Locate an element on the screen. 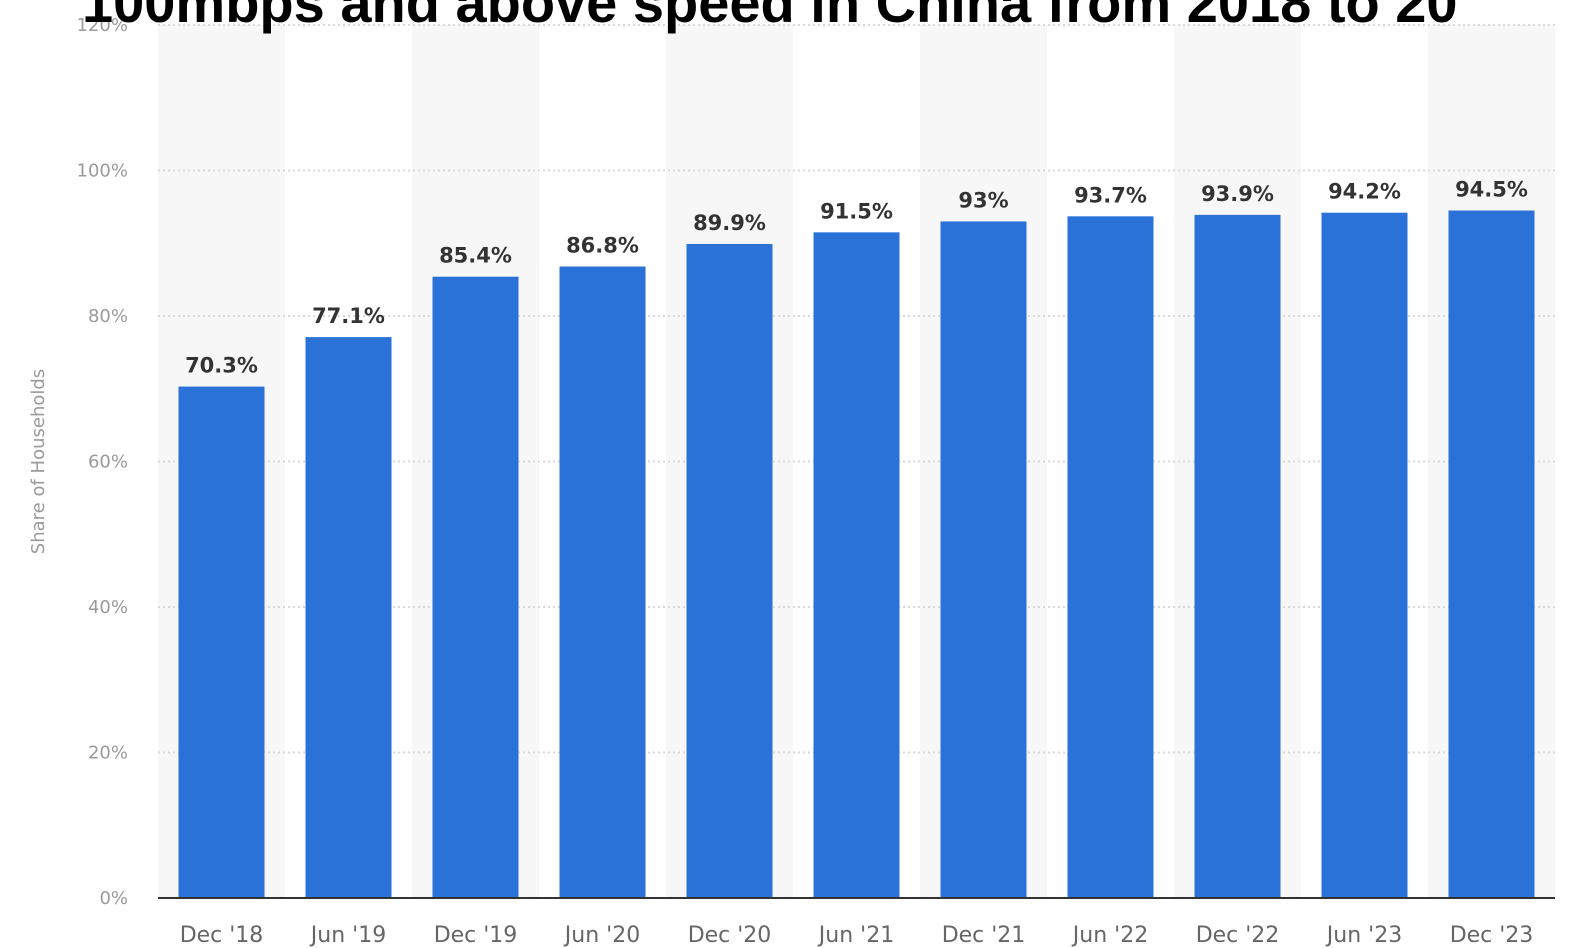 The image size is (1575, 948). x-tick-label: Dec '18 is located at coordinates (222, 935).